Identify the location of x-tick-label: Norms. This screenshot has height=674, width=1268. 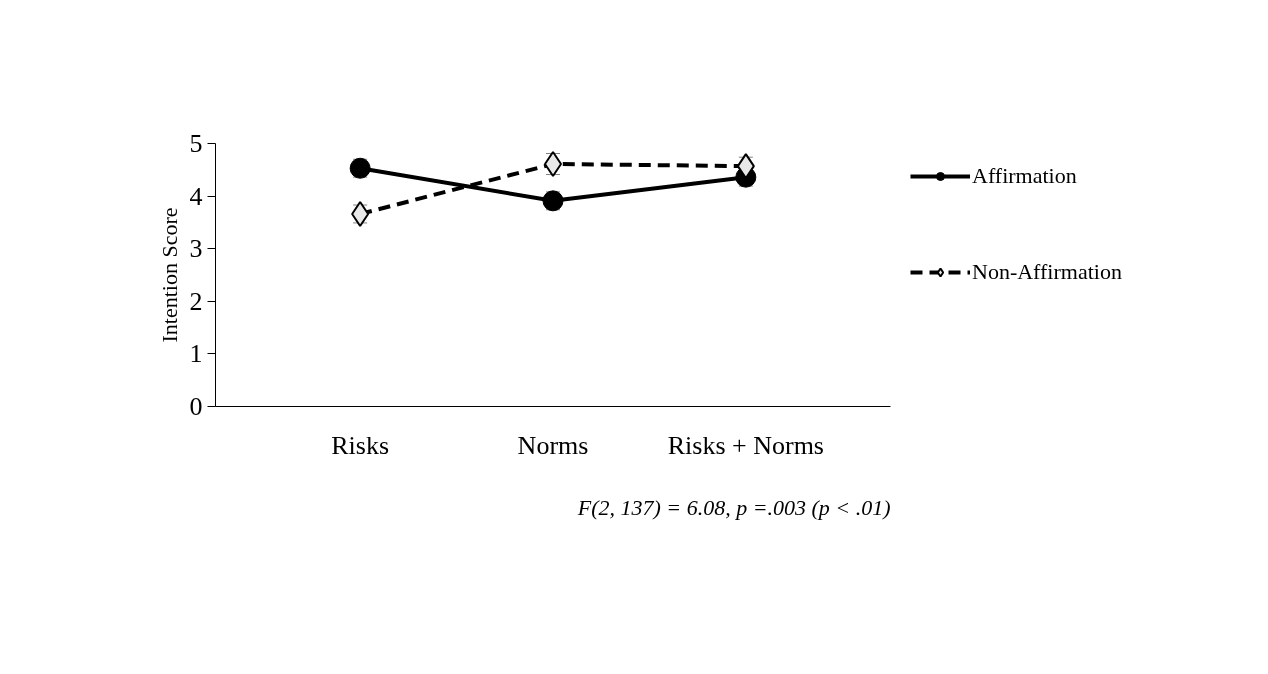
(553, 445).